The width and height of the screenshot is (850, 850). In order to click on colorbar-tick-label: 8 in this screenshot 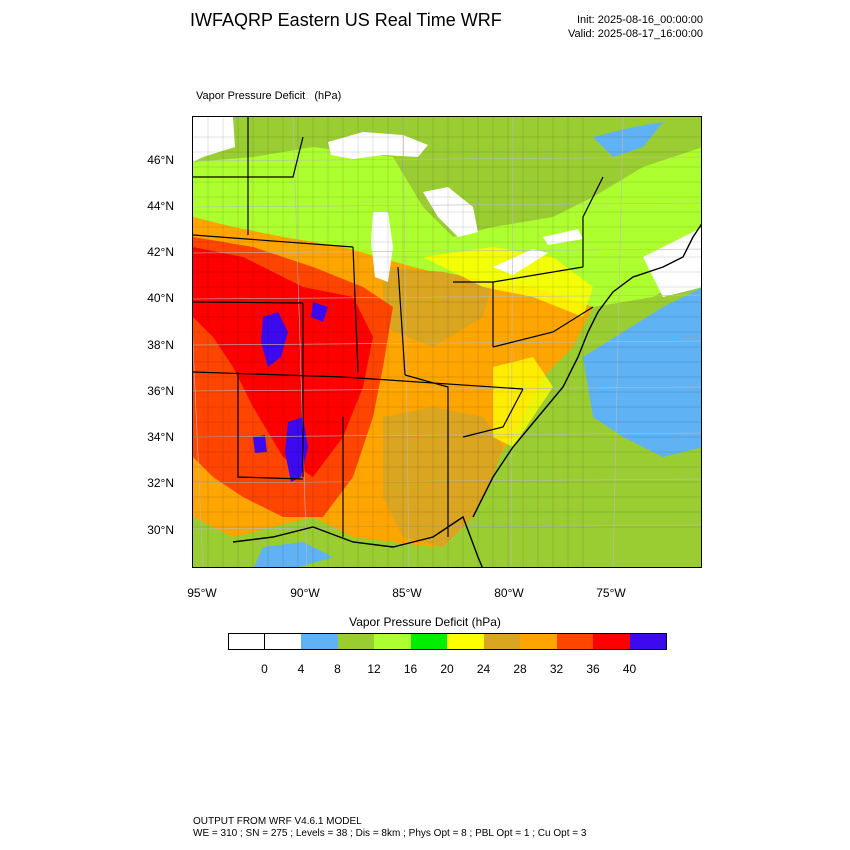, I will do `click(337, 669)`.